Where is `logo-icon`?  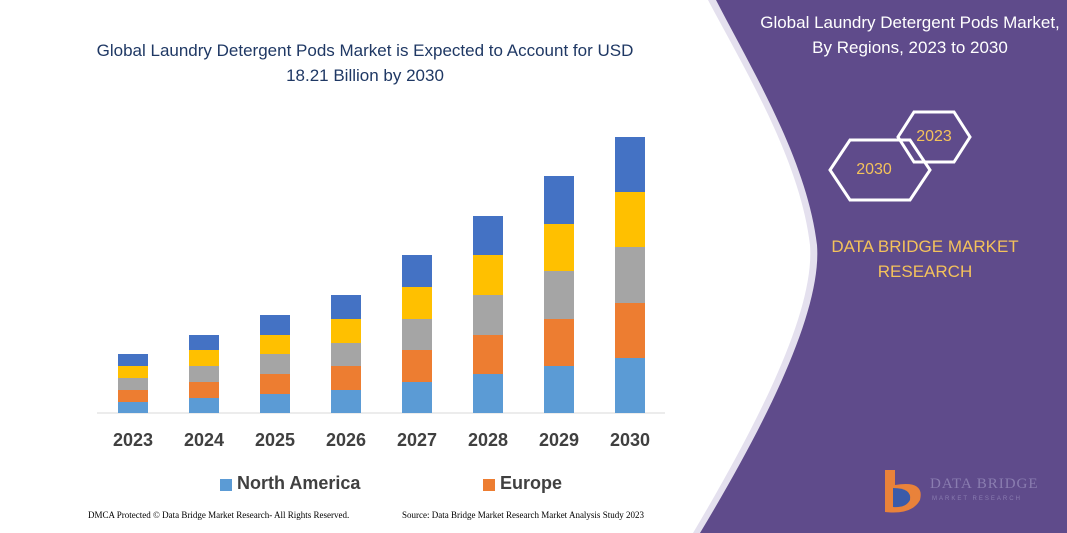 logo-icon is located at coordinates (902, 498).